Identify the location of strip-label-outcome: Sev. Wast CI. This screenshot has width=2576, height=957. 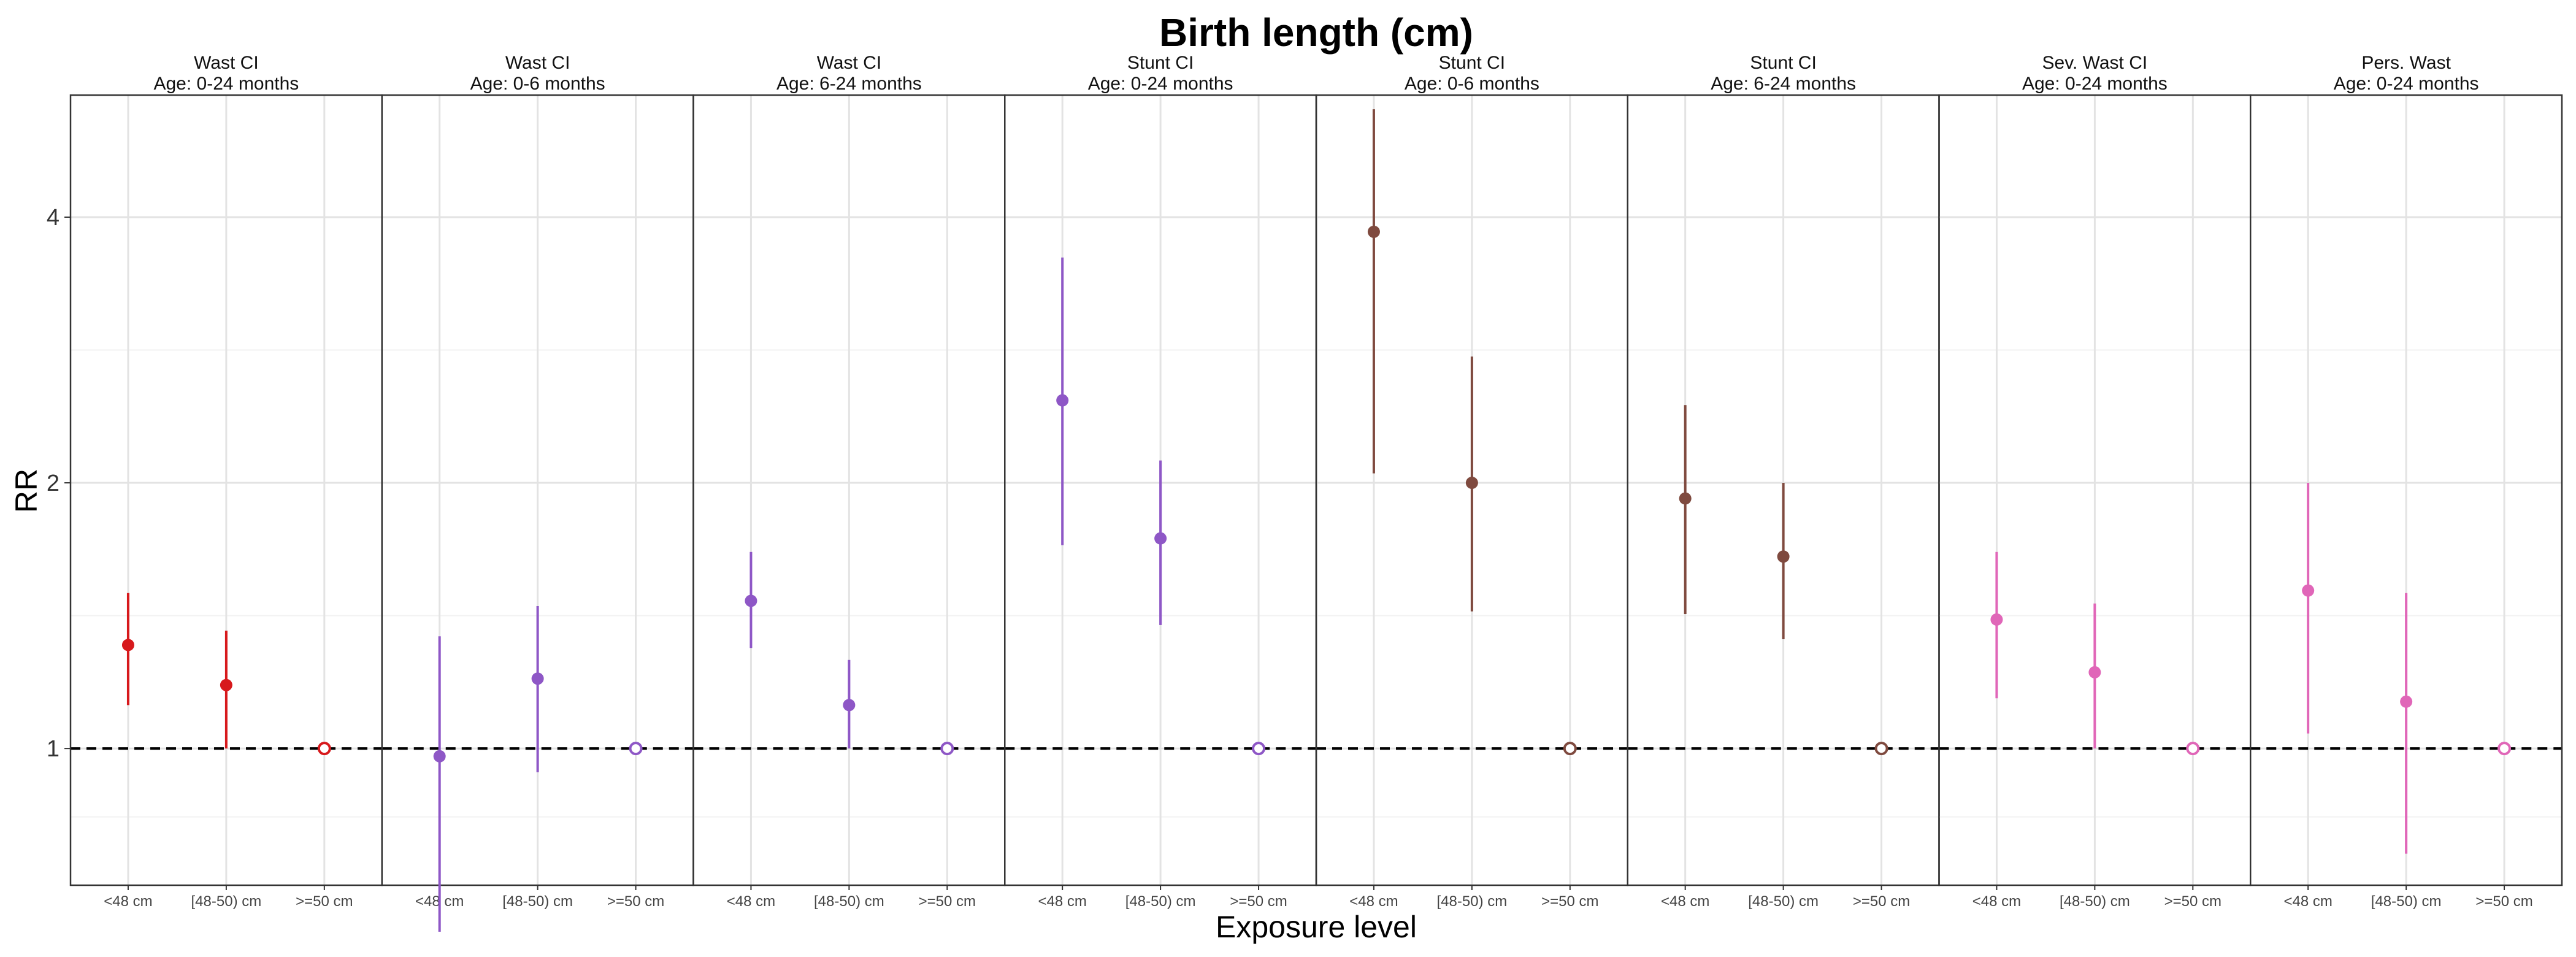
(2095, 63).